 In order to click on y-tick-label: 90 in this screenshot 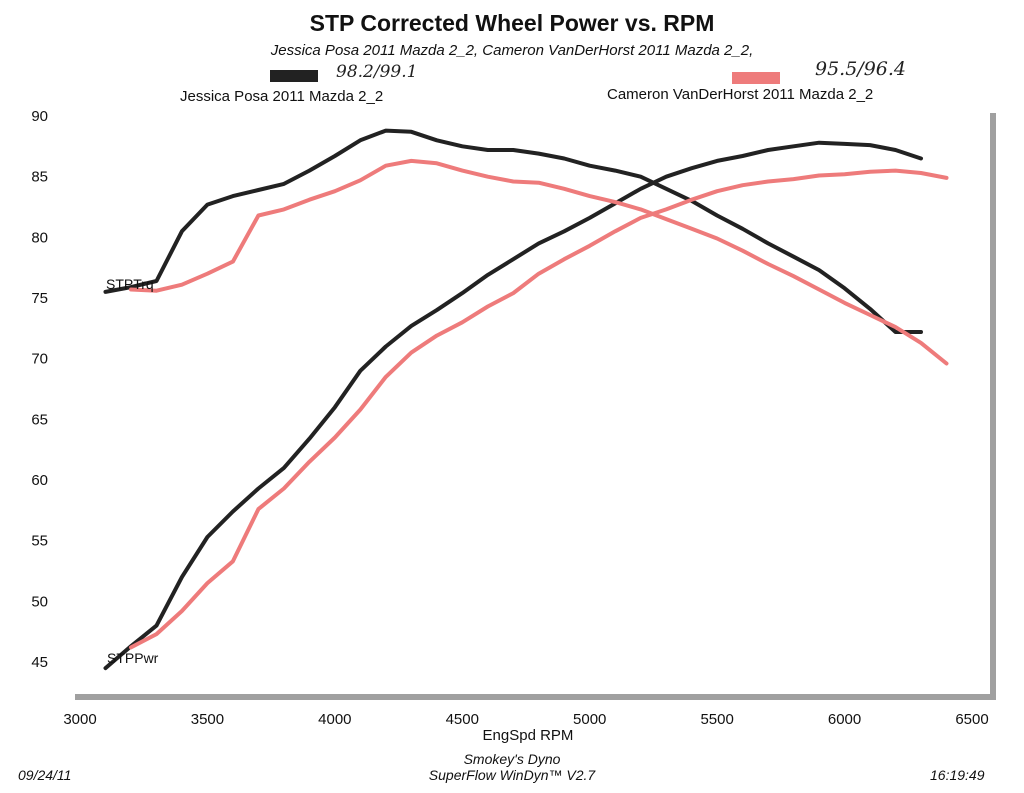, I will do `click(39, 116)`.